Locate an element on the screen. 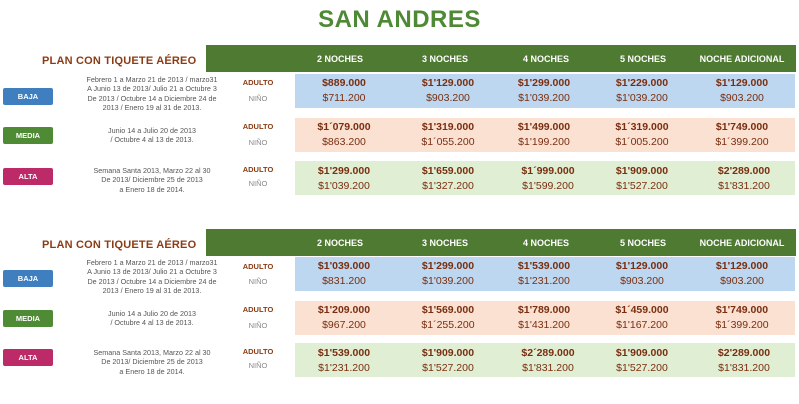  column-header-2-noches: 2 NOCHES is located at coordinates (339, 59).